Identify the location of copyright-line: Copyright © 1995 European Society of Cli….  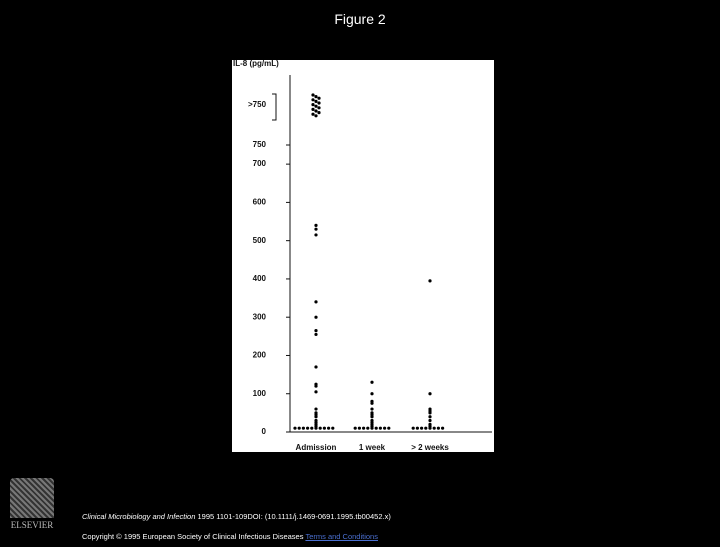
(236, 537).